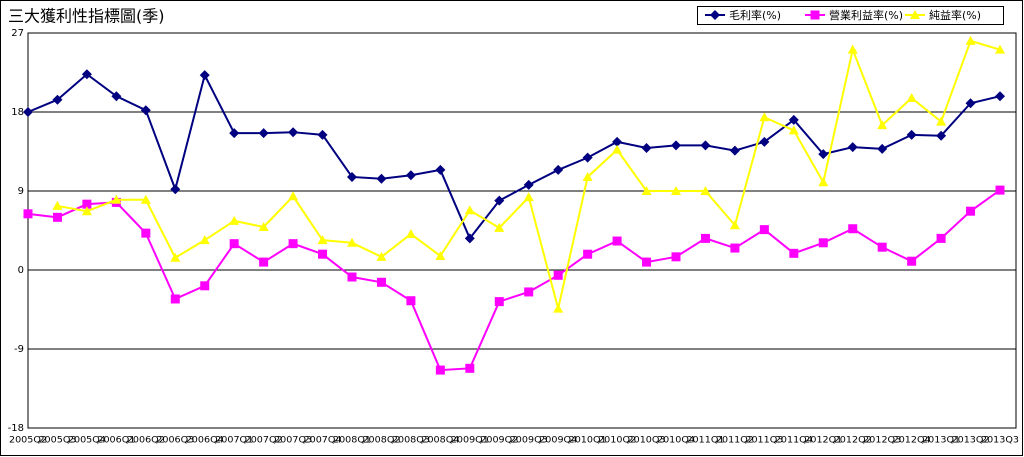 The image size is (1024, 457). Describe the element at coordinates (499, 441) in the screenshot. I see `x-tick-label: 2009Q2` at that location.